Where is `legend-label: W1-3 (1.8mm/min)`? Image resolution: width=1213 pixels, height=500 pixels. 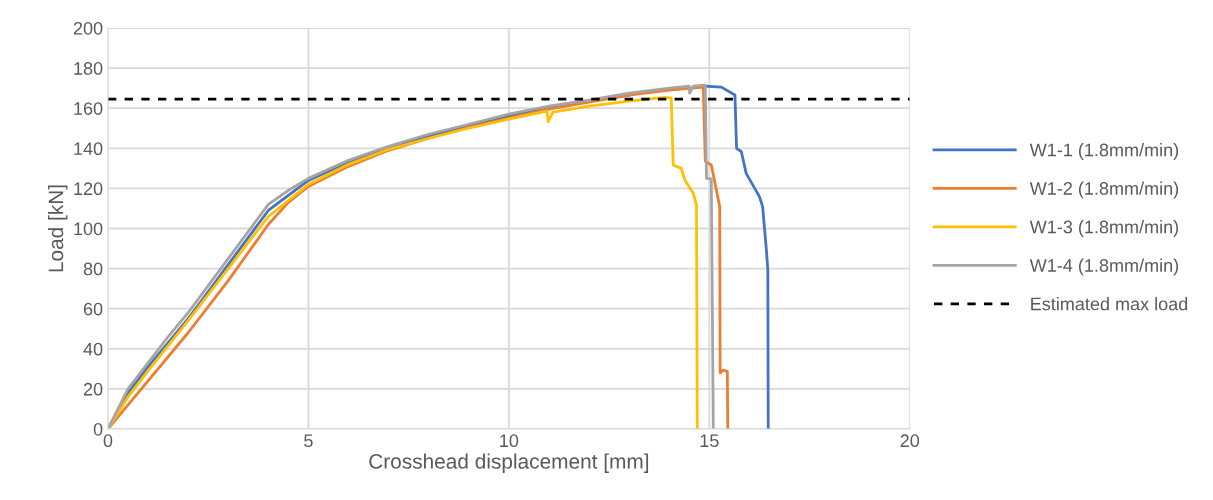
legend-label: W1-3 (1.8mm/min) is located at coordinates (1104, 228).